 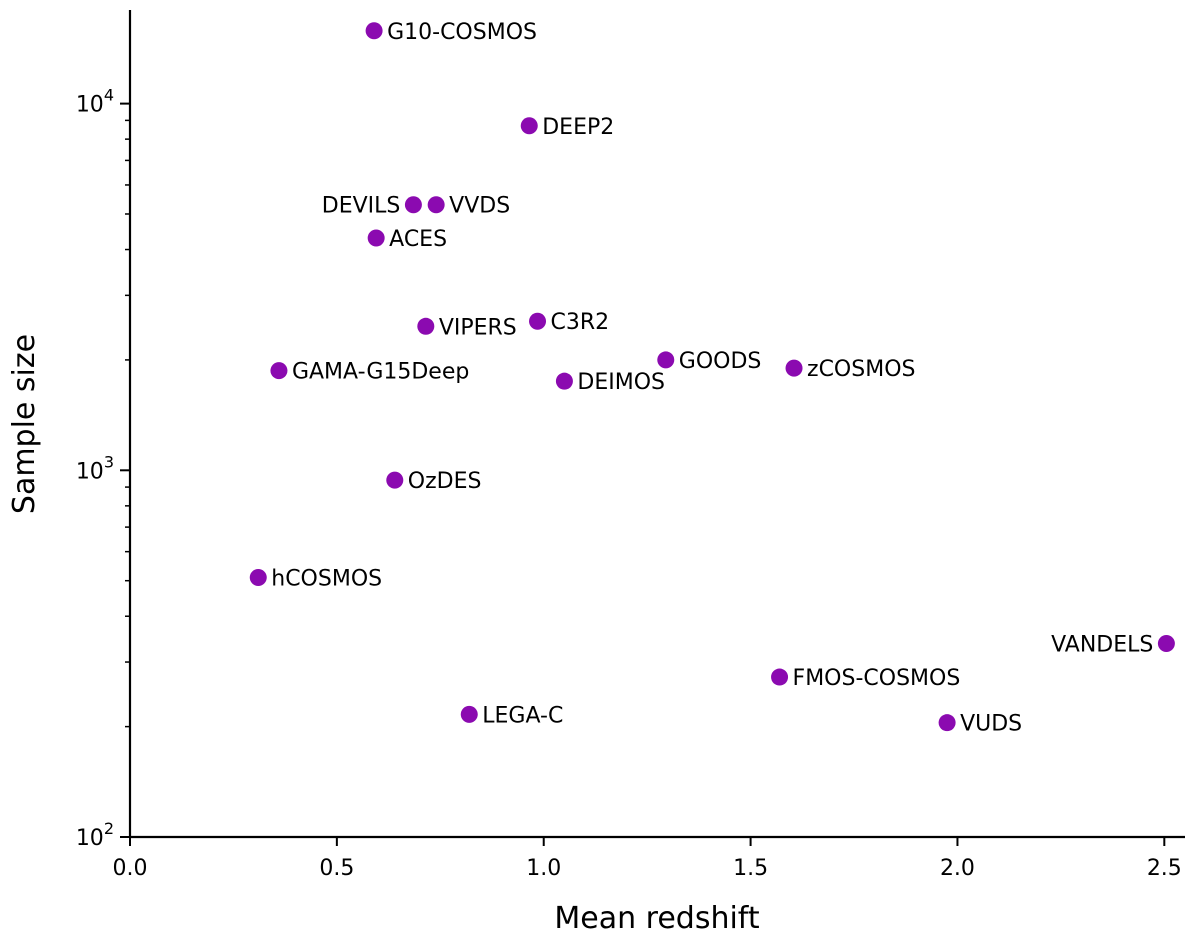 What do you see at coordinates (720, 361) in the screenshot?
I see `point-label: GOODS` at bounding box center [720, 361].